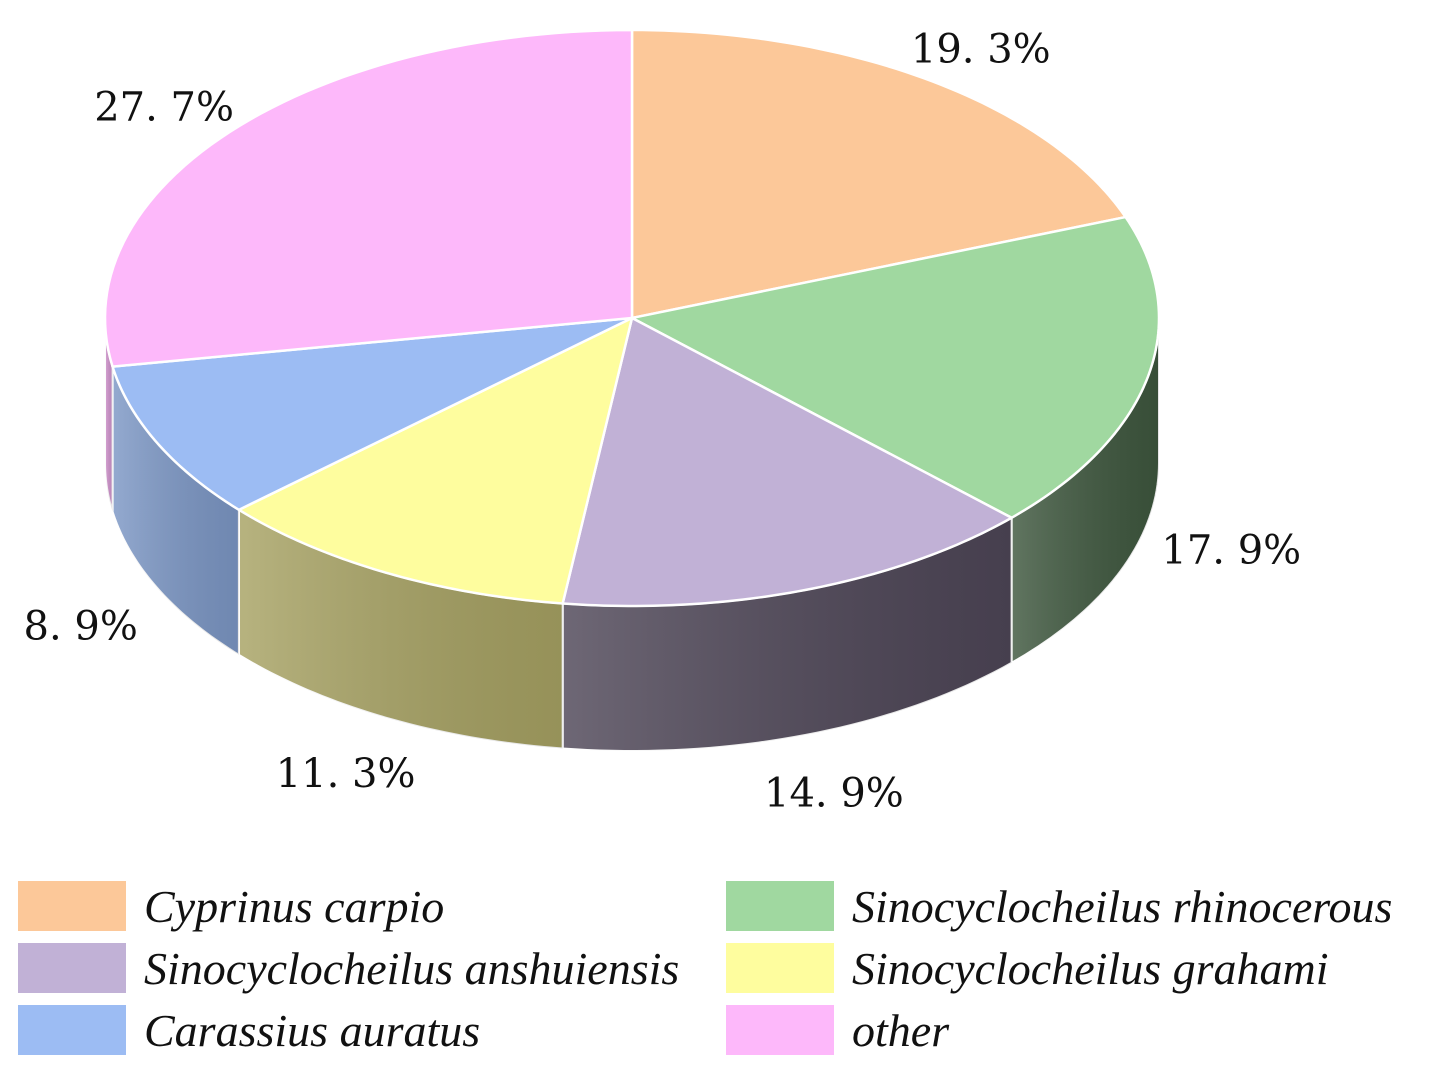 The width and height of the screenshot is (1455, 1070). I want to click on value-label-sinocyclocheilus-grahami: 11. 3%, so click(346, 774).